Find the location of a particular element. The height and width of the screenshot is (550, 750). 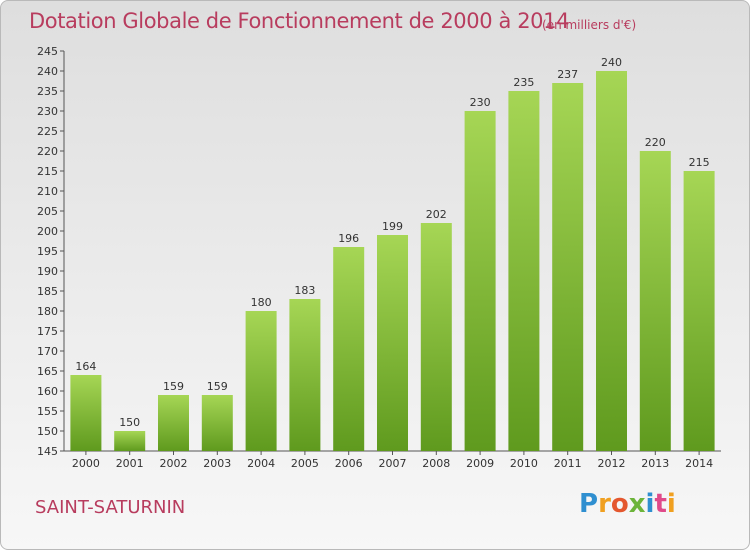

x-tick-label: 2006 is located at coordinates (349, 463).